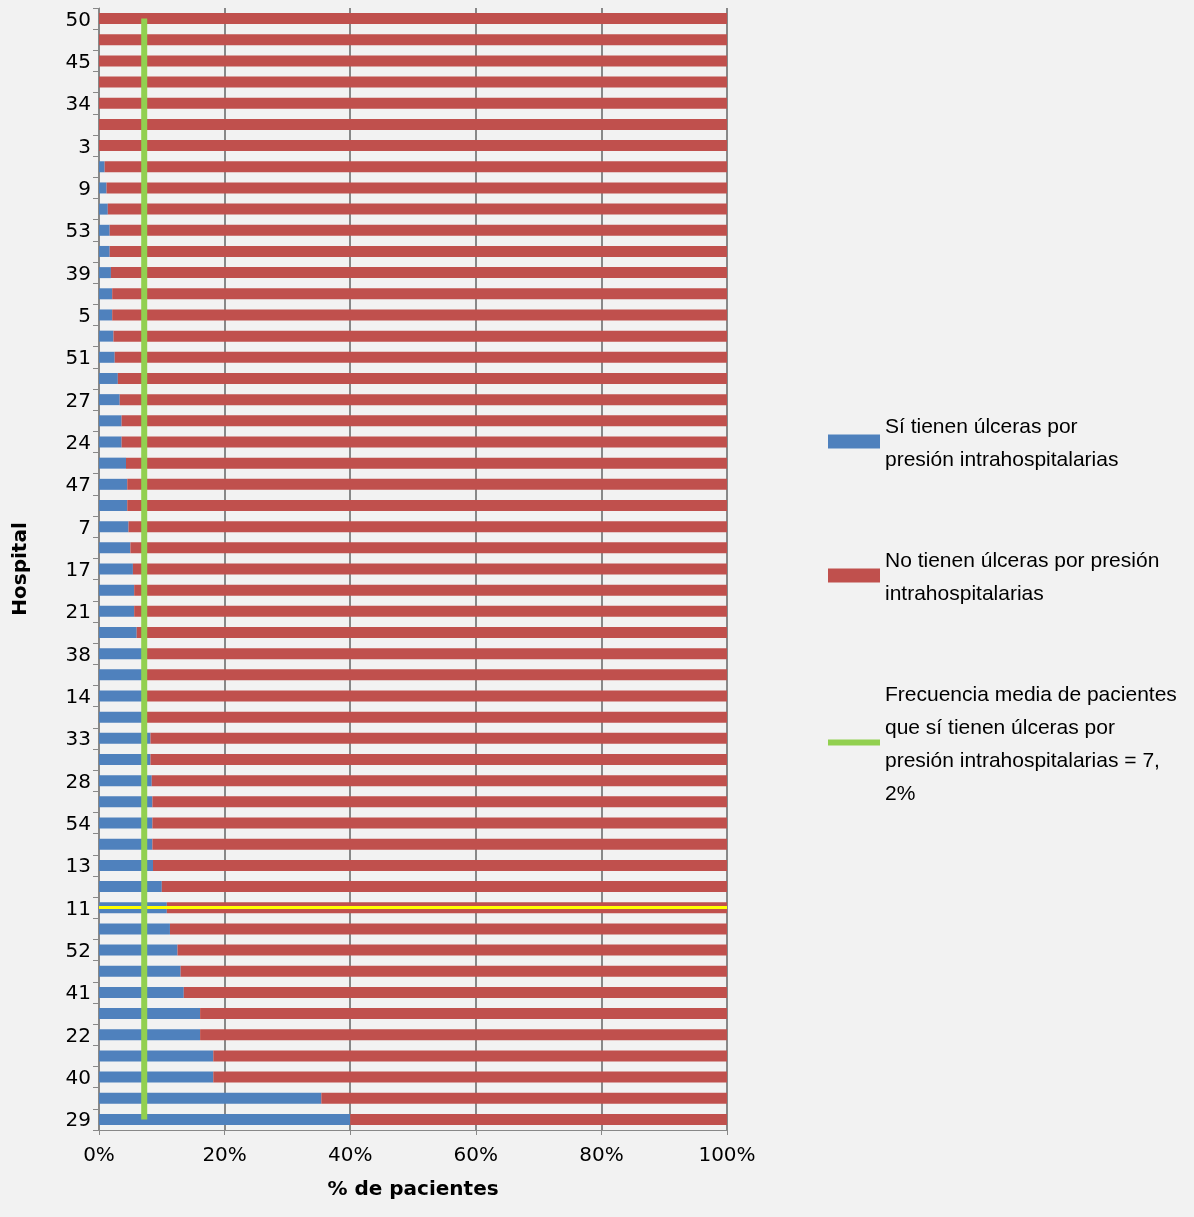  Describe the element at coordinates (350, 1154) in the screenshot. I see `x-tick-label: 40%` at that location.